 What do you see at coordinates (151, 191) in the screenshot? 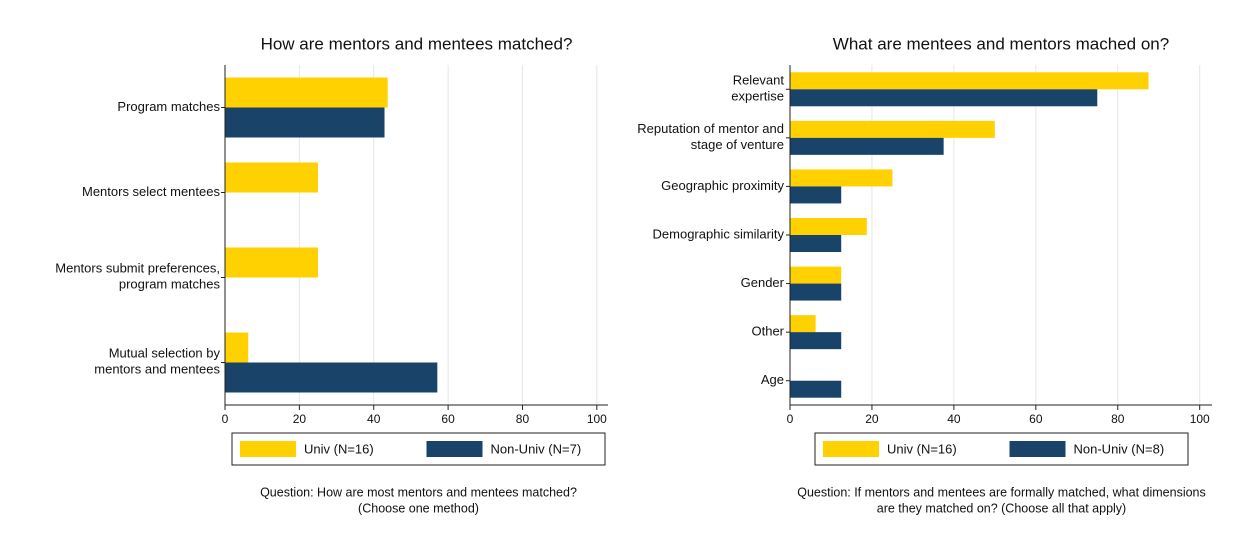
I see `y-tick-label: Mentors select mentees` at bounding box center [151, 191].